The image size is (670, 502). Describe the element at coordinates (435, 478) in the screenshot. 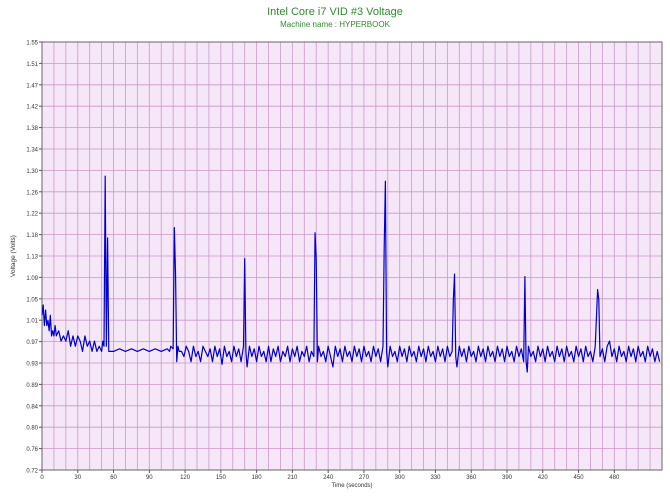

I see `x-tick-label: 330` at that location.